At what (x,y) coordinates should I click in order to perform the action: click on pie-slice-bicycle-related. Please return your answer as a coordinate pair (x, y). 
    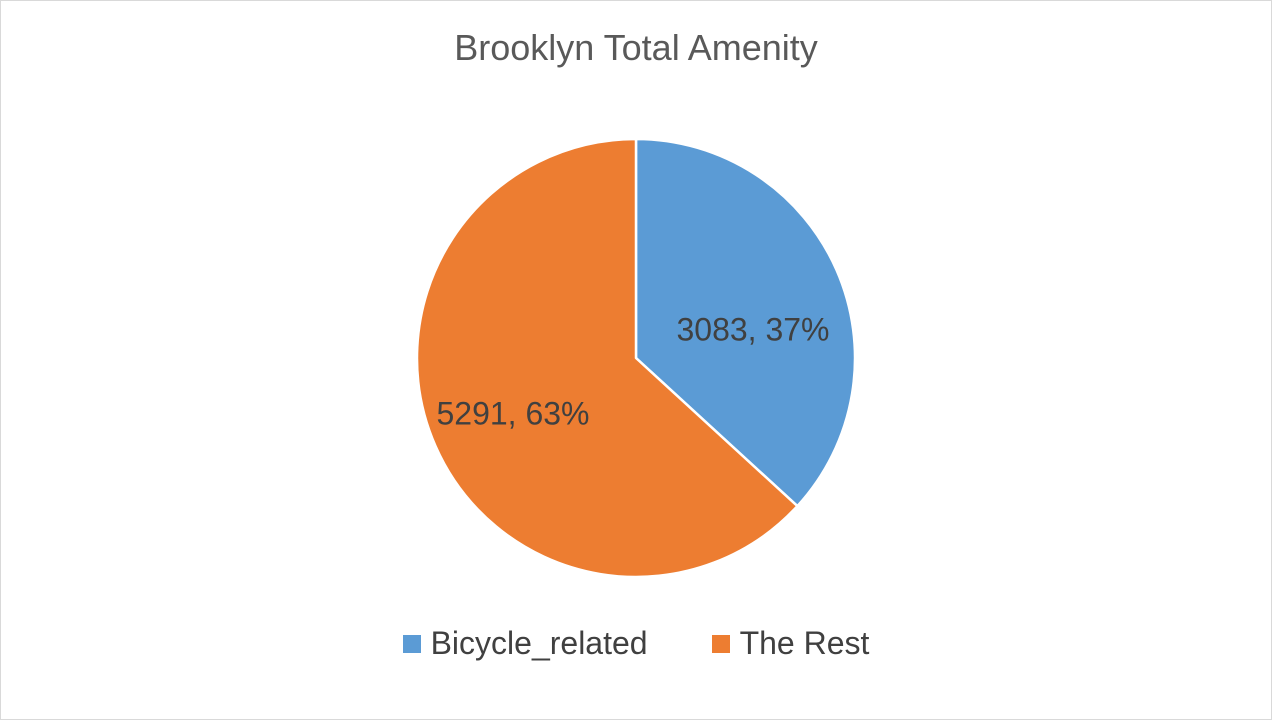
    Looking at the image, I should click on (745, 322).